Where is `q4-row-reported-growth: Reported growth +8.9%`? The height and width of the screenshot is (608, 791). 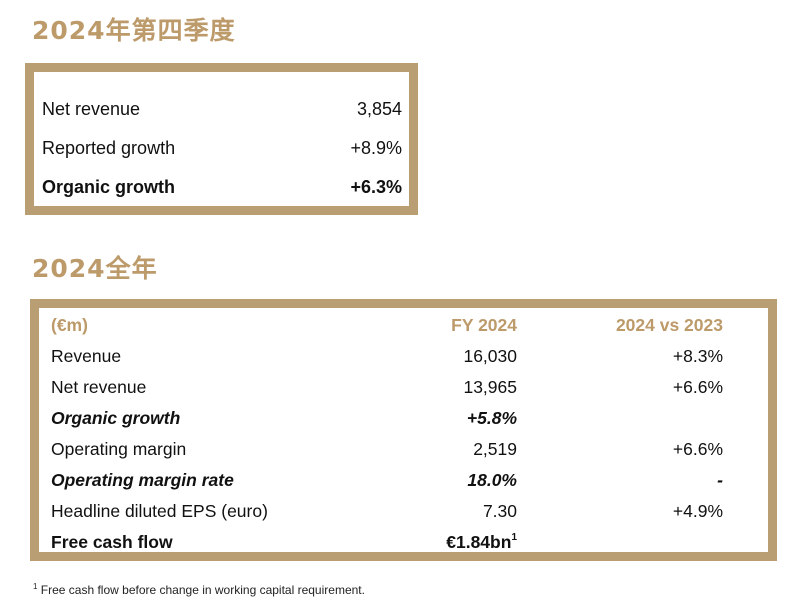
q4-row-reported-growth: Reported growth +8.9% is located at coordinates (222, 148).